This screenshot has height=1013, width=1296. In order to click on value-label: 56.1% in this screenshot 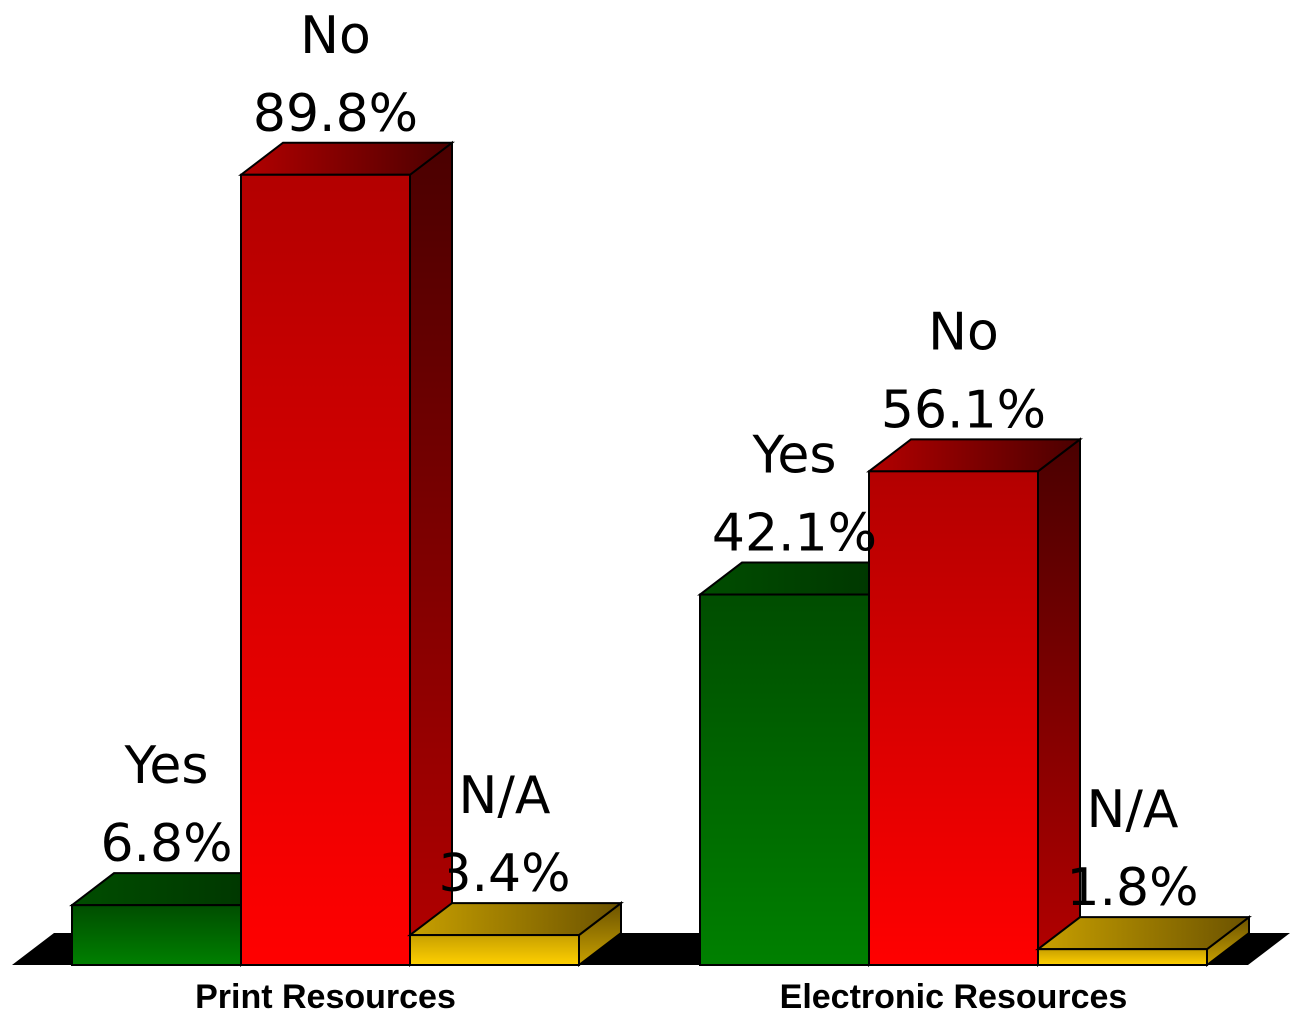, I will do `click(963, 410)`.